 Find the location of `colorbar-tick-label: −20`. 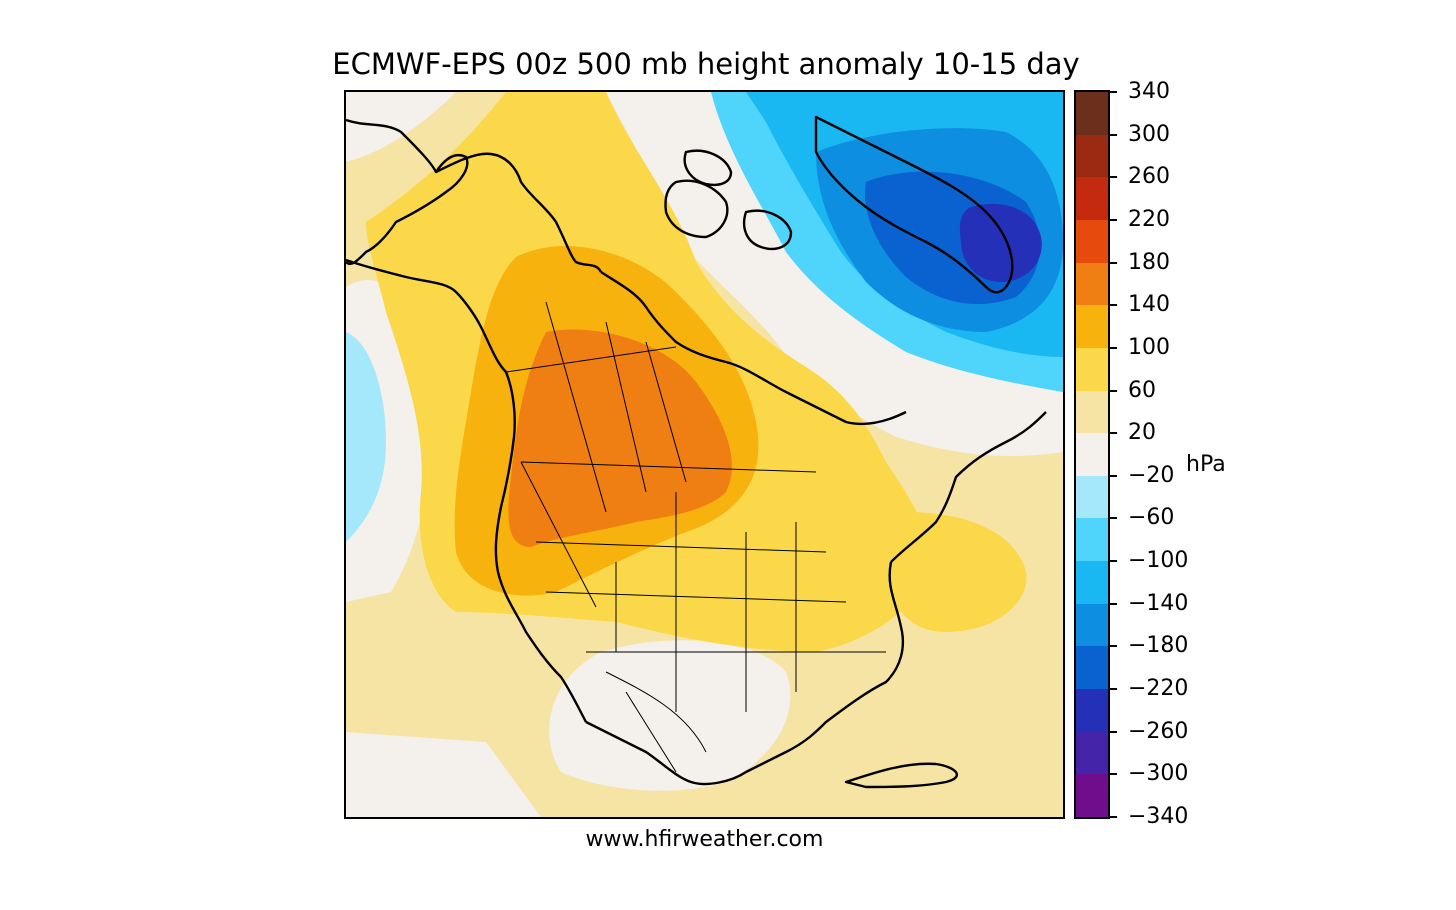

colorbar-tick-label: −20 is located at coordinates (1151, 475).